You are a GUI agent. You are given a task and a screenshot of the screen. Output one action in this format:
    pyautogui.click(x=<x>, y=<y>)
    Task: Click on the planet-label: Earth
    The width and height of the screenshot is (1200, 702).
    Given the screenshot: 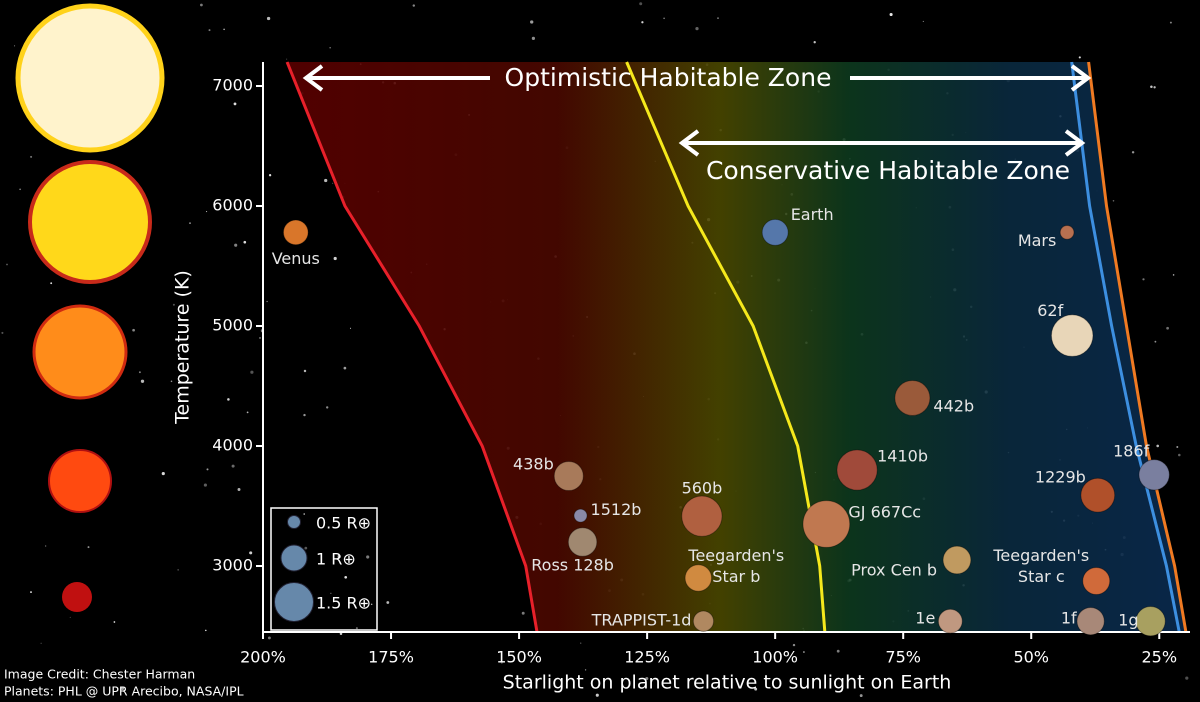 What is the action you would take?
    pyautogui.click(x=812, y=214)
    